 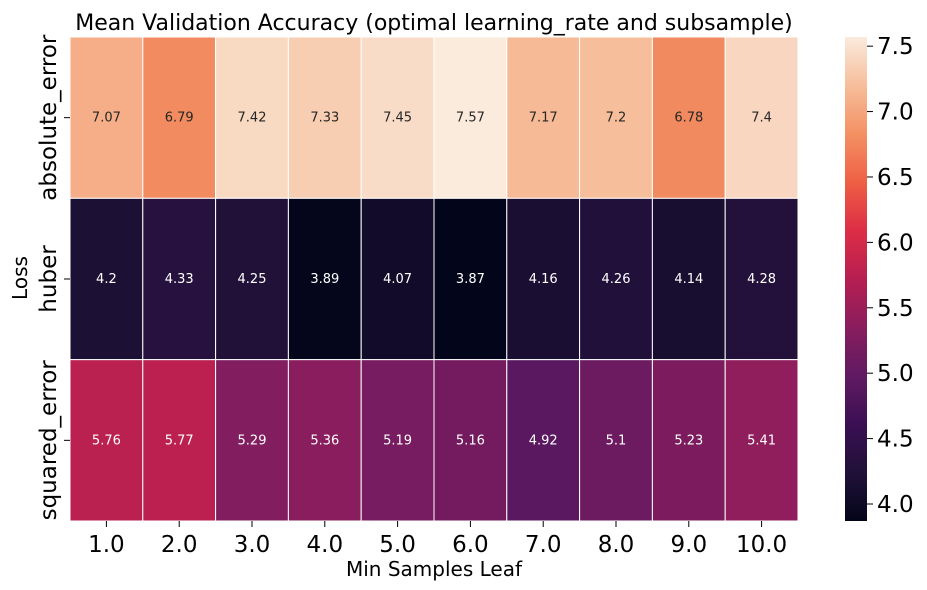 What do you see at coordinates (895, 243) in the screenshot?
I see `colorbar-tick-label: 6.0` at bounding box center [895, 243].